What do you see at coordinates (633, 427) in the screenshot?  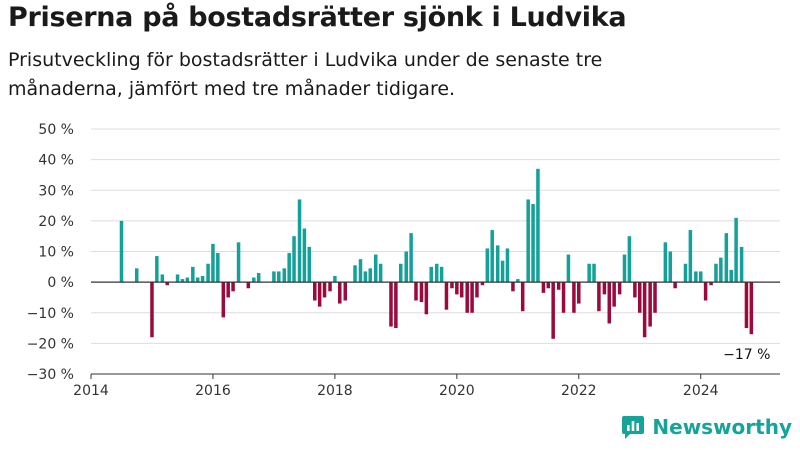 I see `newsworthy-logo-icon` at bounding box center [633, 427].